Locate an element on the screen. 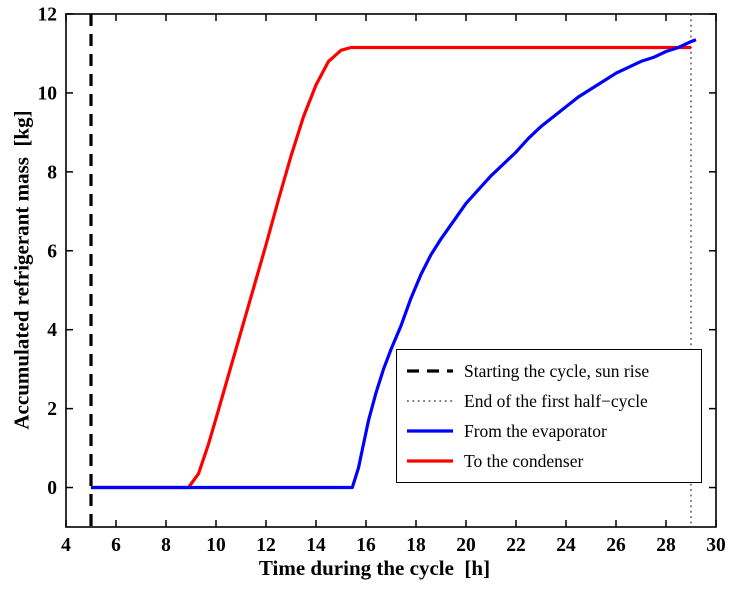 The height and width of the screenshot is (594, 749). y-tick-label: 4 is located at coordinates (52, 330).